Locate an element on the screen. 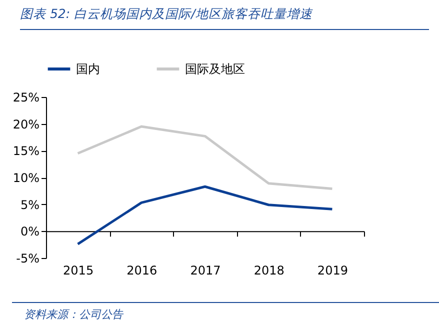 This screenshot has height=335, width=439. legend-label: 国内 is located at coordinates (88, 69).